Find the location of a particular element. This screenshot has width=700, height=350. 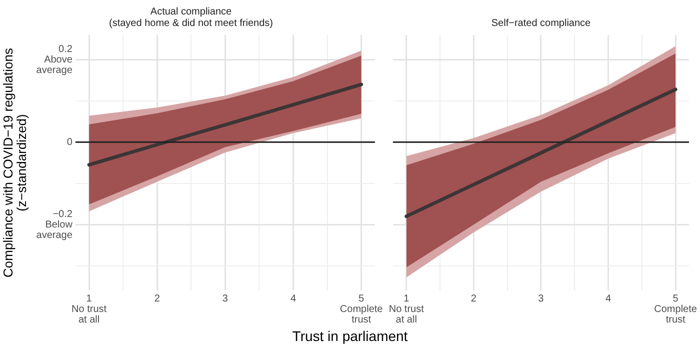

text: Compliance with COVID−19 regulations is located at coordinates (8, 163).